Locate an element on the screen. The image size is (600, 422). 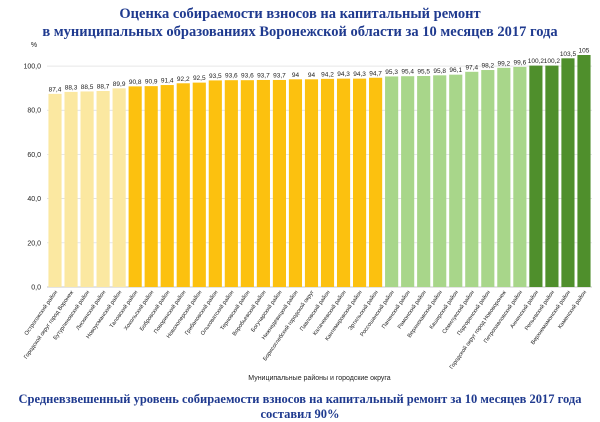
x-category-label: Павловский район is located at coordinates (314, 310).